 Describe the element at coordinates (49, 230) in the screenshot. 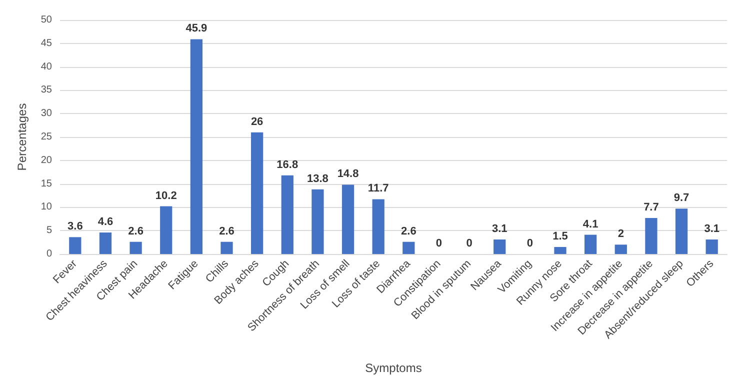

I see `y-tick-label: 5` at that location.